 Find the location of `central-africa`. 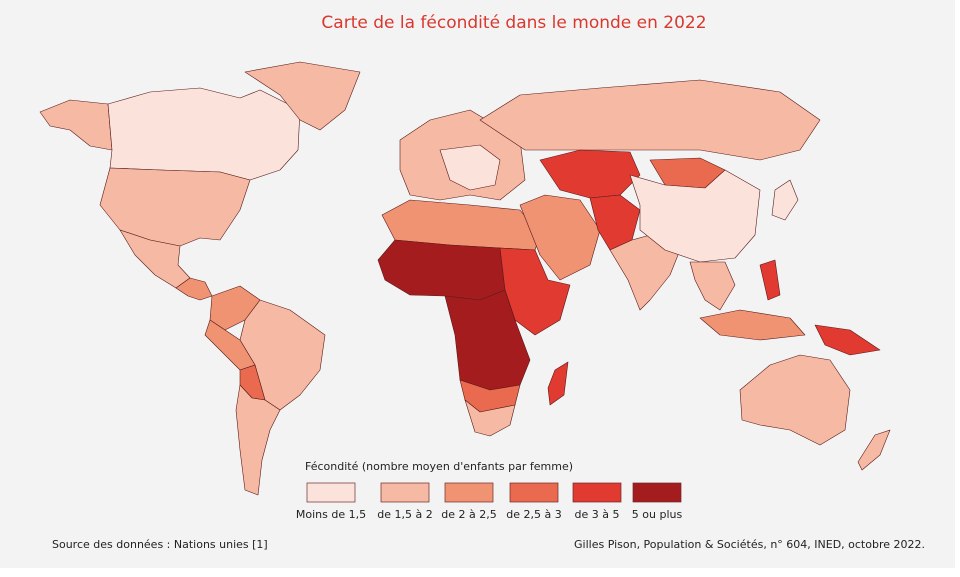

central-africa is located at coordinates (487, 340).